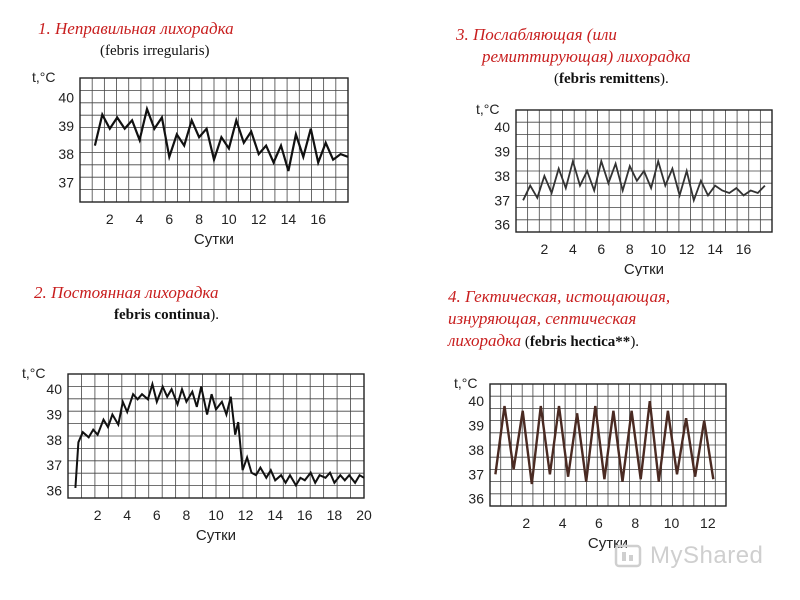  What do you see at coordinates (155, 51) in the screenshot?
I see `caption-irregular-latin: (febris irregularis)` at bounding box center [155, 51].